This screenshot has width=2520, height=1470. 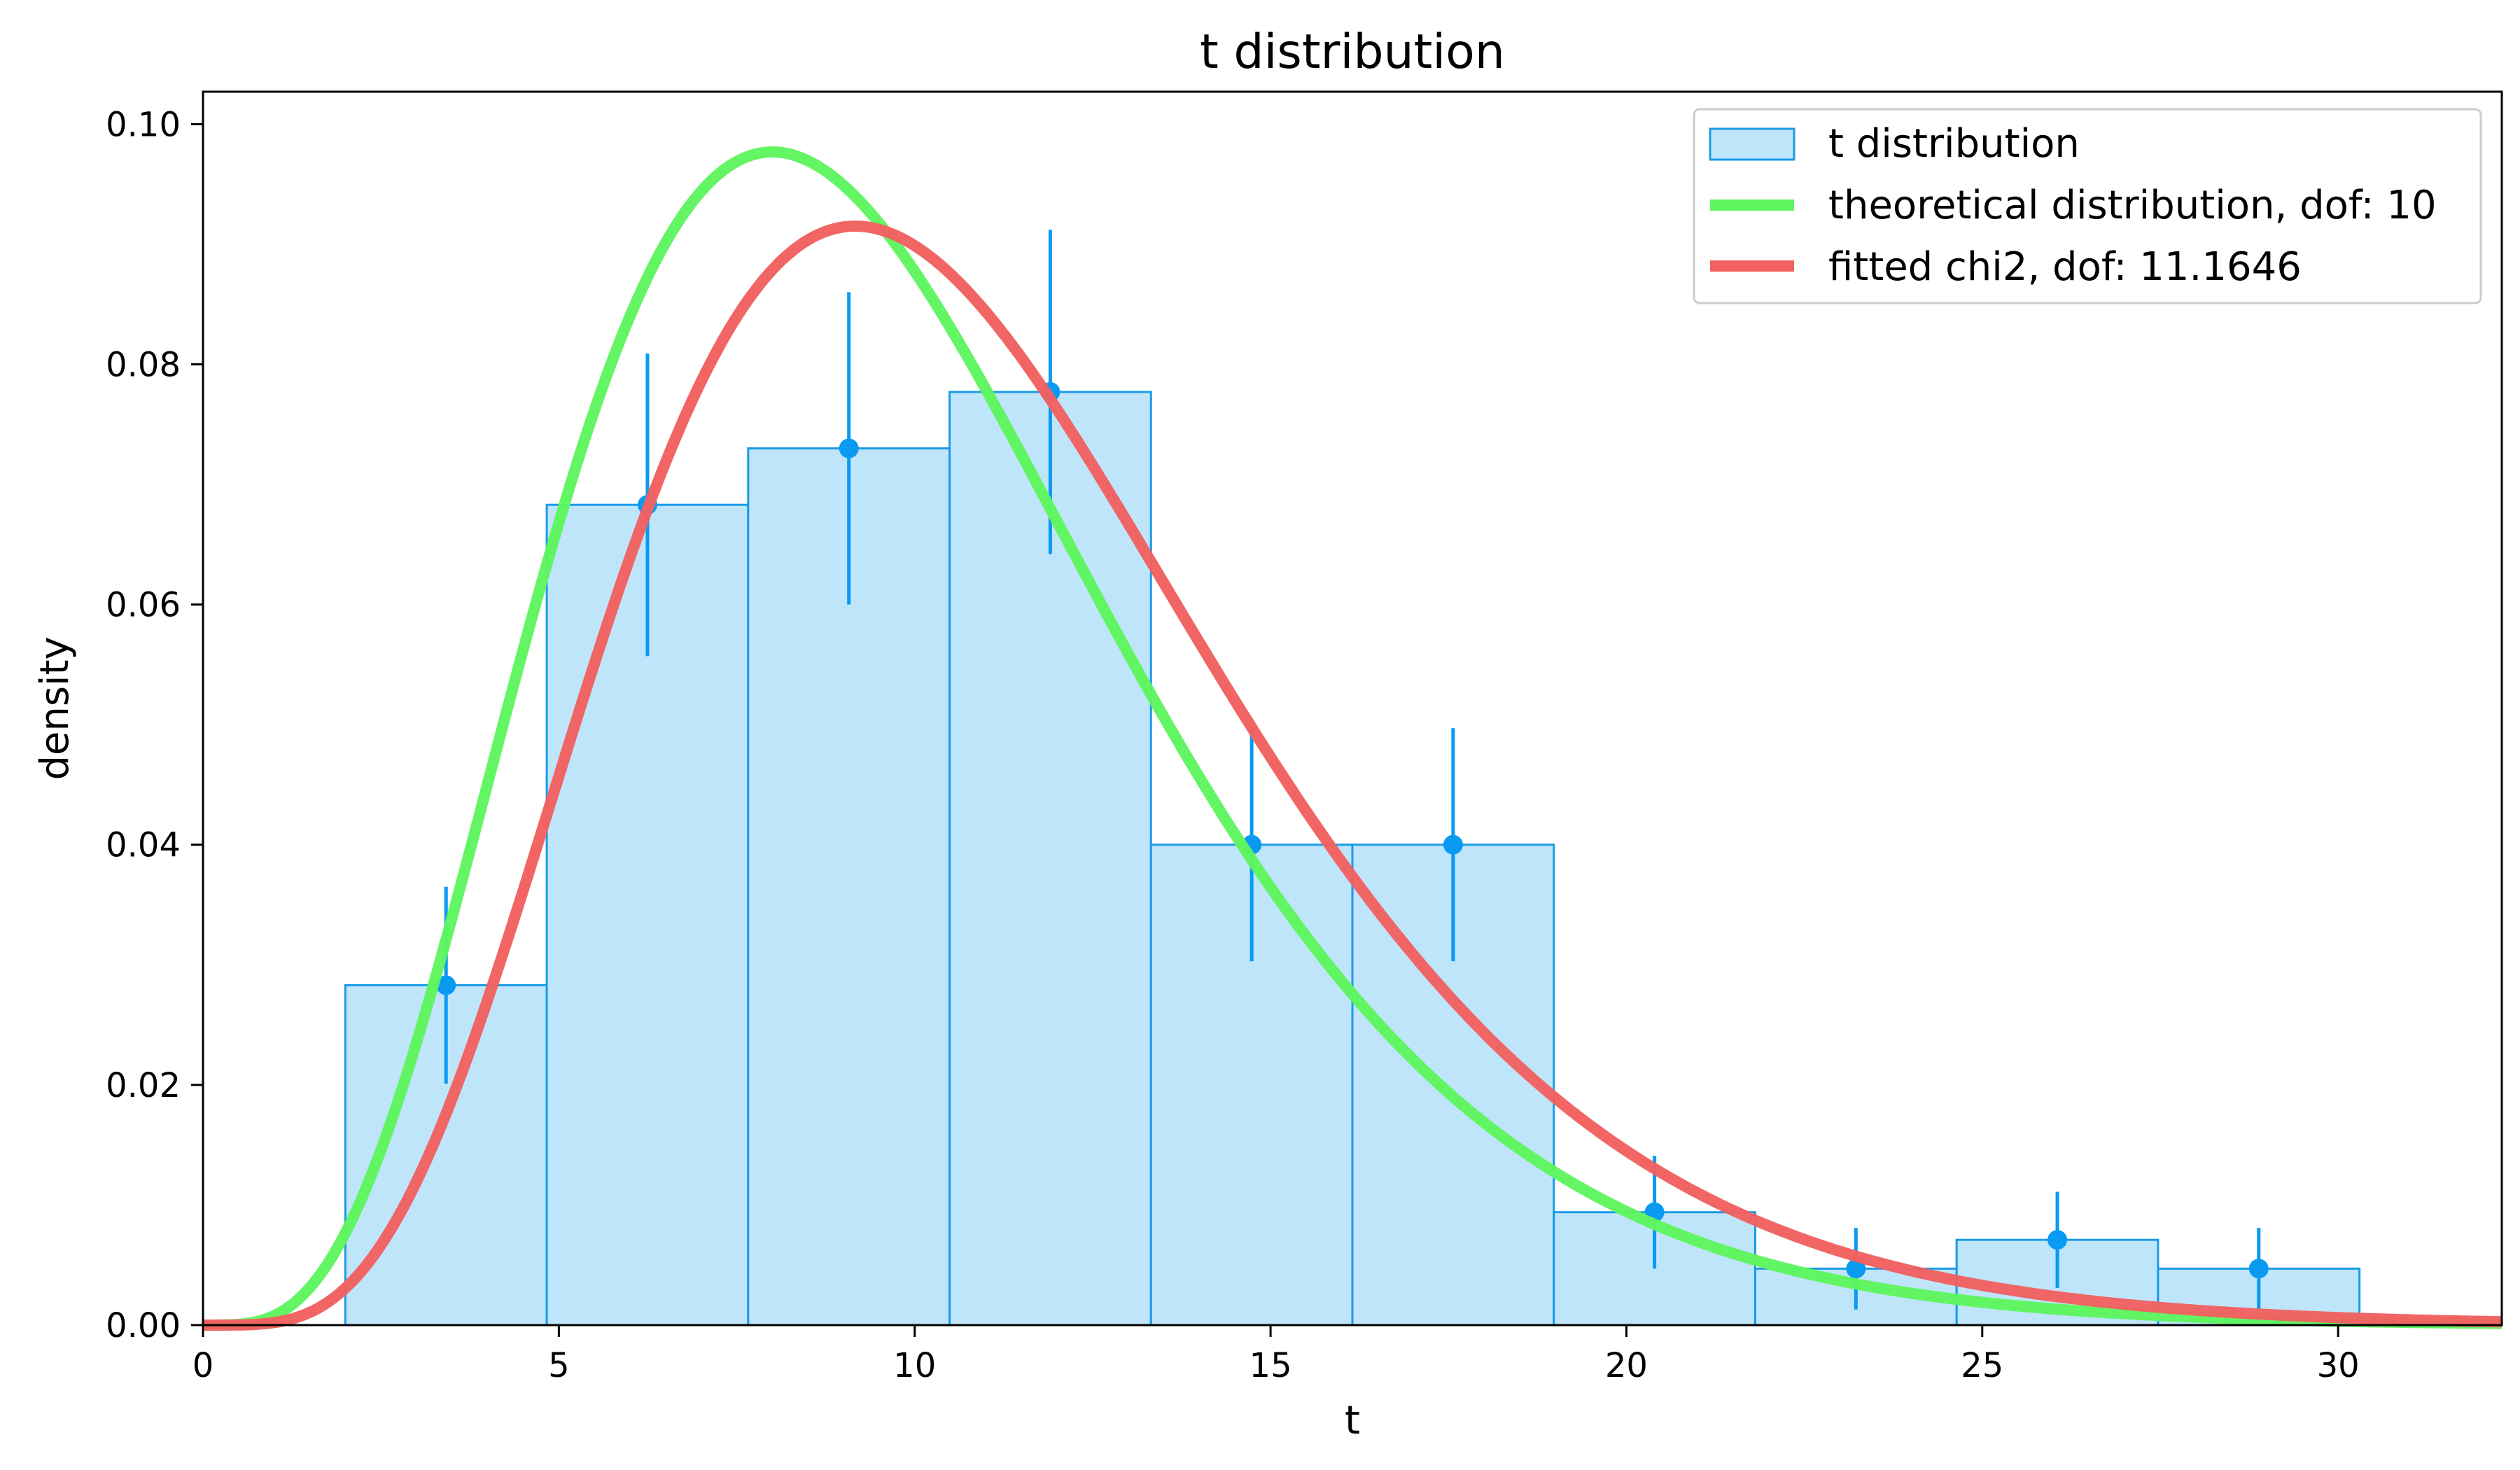 I want to click on y-tick-label: 0.08, so click(x=143, y=364).